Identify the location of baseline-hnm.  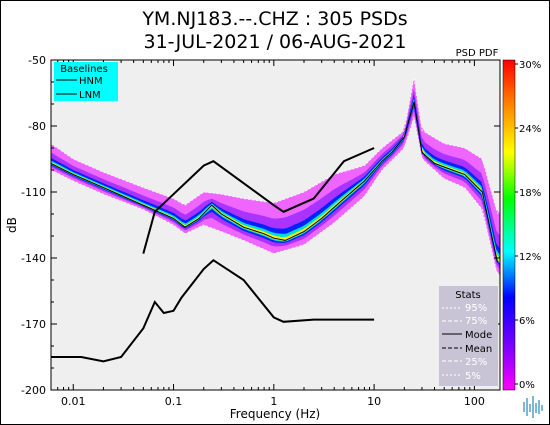
(258, 200).